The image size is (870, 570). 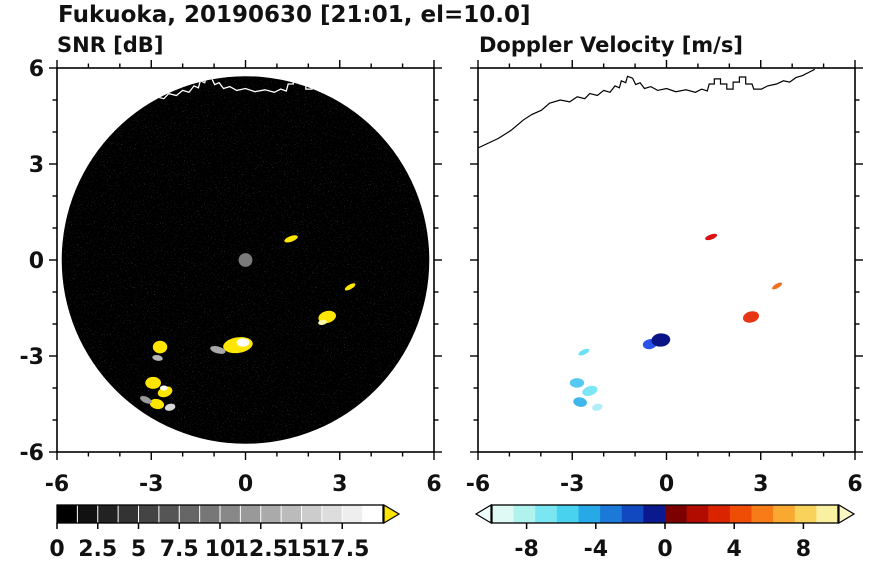 I want to click on colorbar-tick-label: 17.5, so click(x=342, y=549).